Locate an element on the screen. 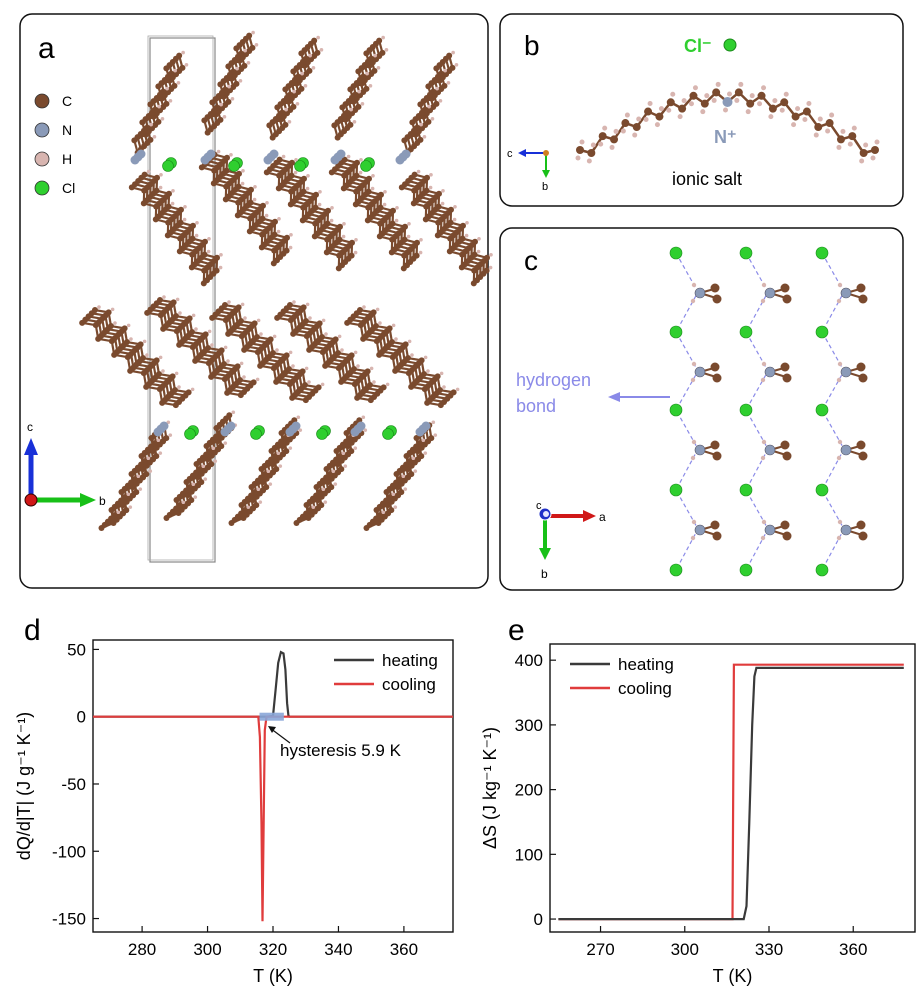 The width and height of the screenshot is (924, 1005). panel-e-label: e is located at coordinates (516, 630).